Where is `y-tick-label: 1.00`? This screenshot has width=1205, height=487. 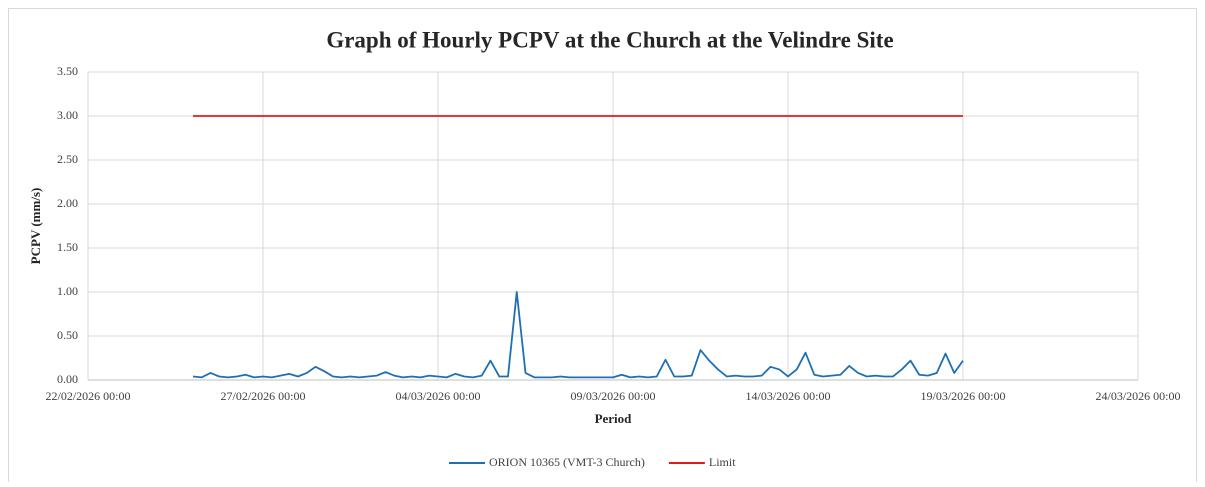 y-tick-label: 1.00 is located at coordinates (67, 291).